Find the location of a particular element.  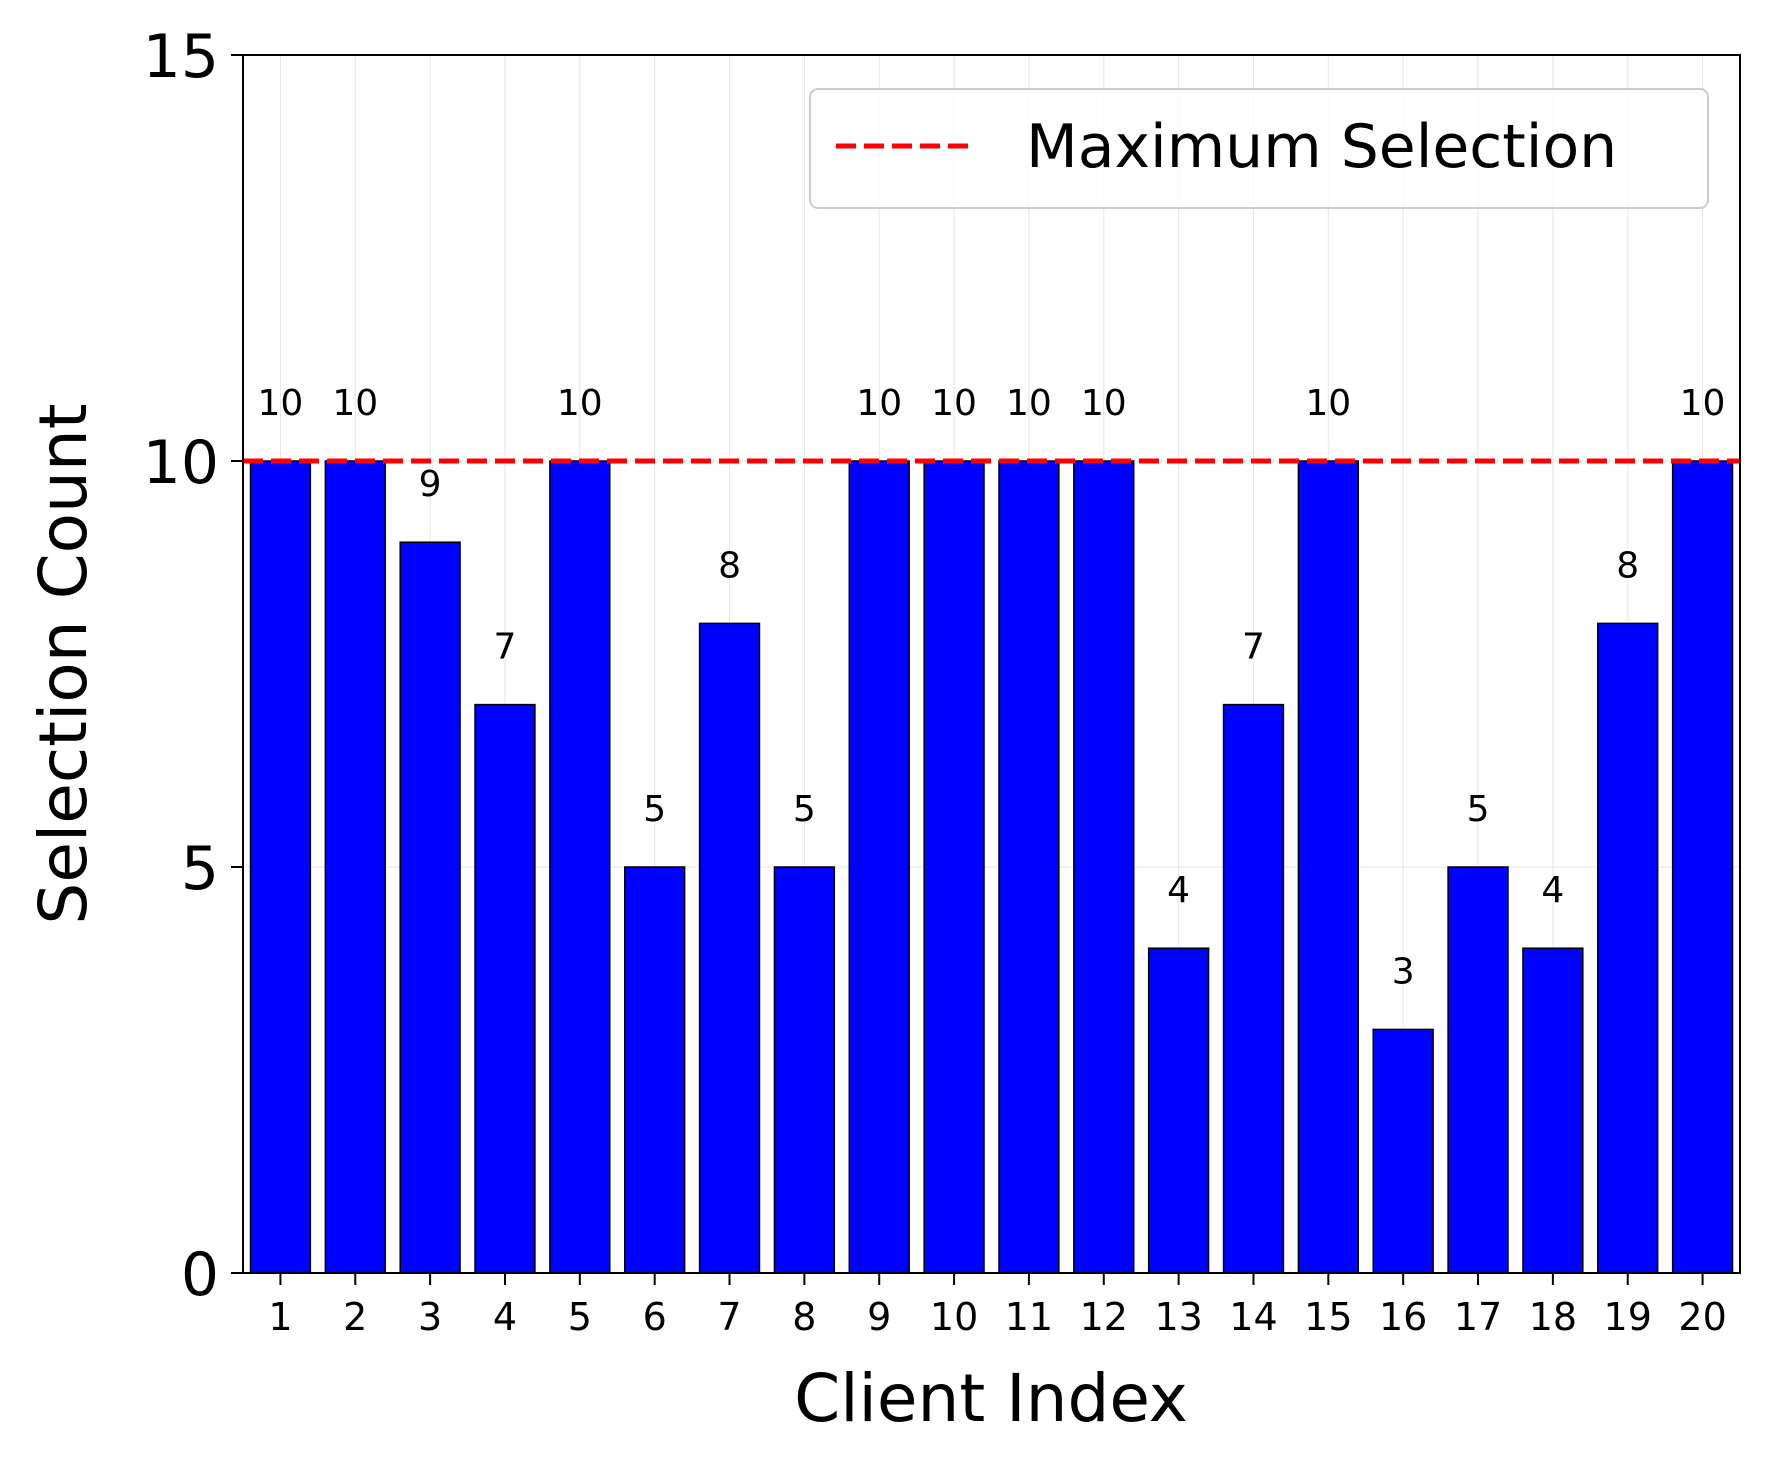

x-tick-label: 16 is located at coordinates (1403, 1317).